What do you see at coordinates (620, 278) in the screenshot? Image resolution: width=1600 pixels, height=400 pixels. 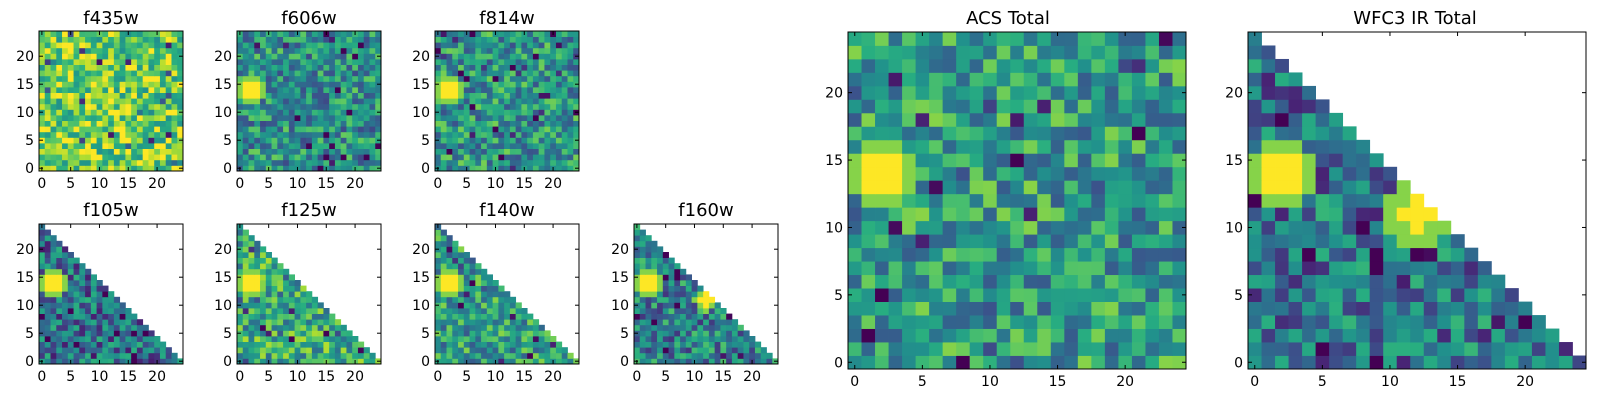 I see `y-tick-label: 15` at bounding box center [620, 278].